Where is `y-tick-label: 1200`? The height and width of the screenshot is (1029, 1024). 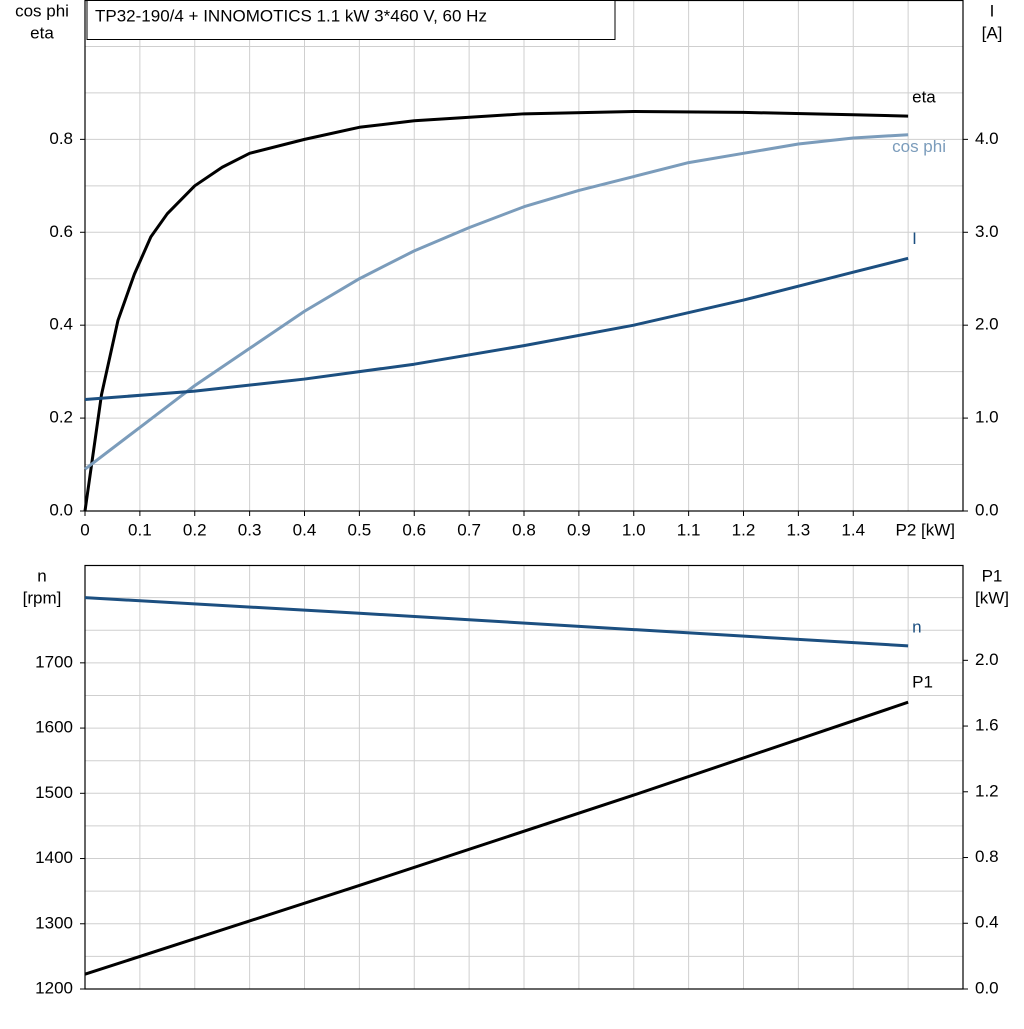 y-tick-label: 1200 is located at coordinates (54, 987).